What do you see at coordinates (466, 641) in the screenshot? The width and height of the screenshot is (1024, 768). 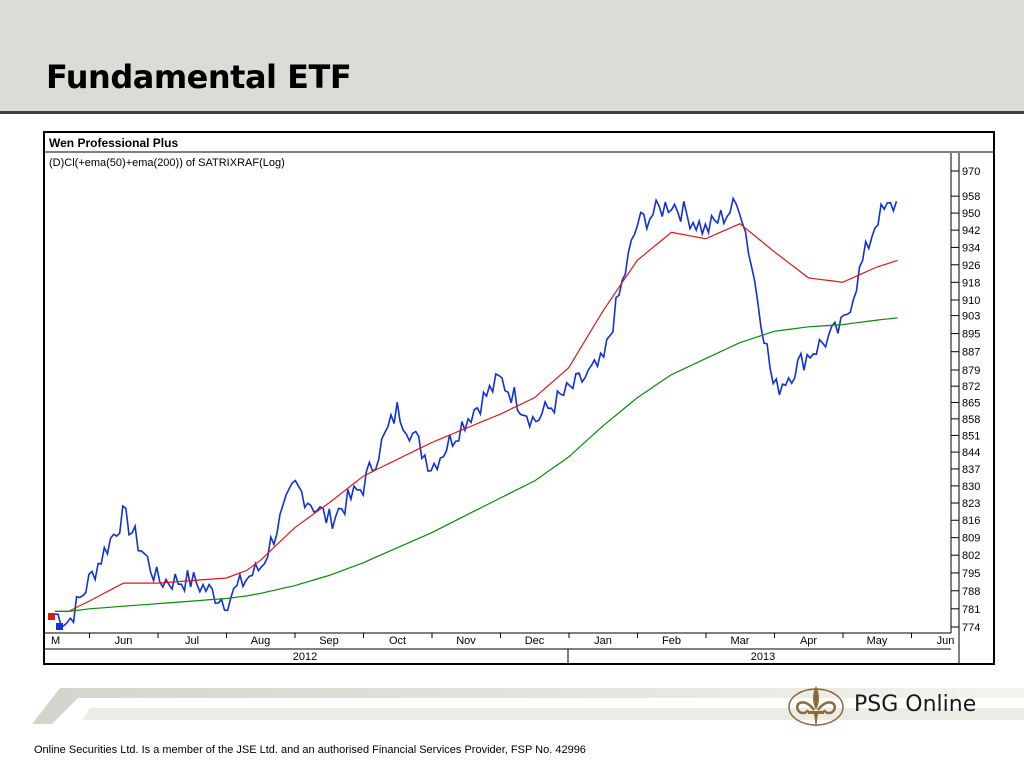 I see `x-tick-label: Nov` at bounding box center [466, 641].